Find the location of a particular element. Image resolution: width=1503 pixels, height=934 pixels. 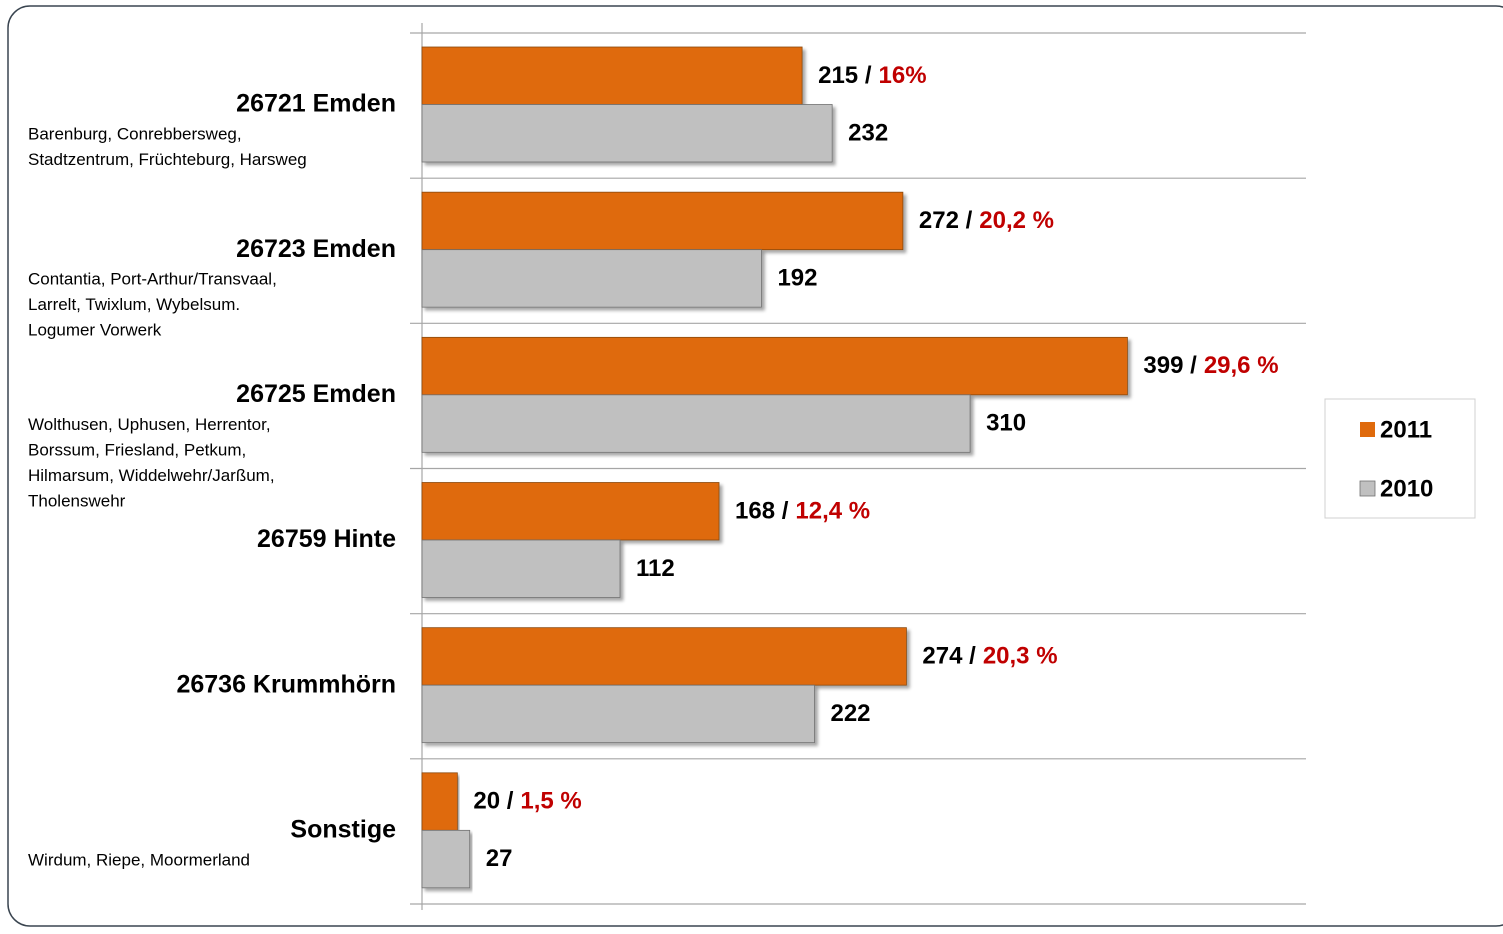

category-label: 26759 Hinte is located at coordinates (326, 539).